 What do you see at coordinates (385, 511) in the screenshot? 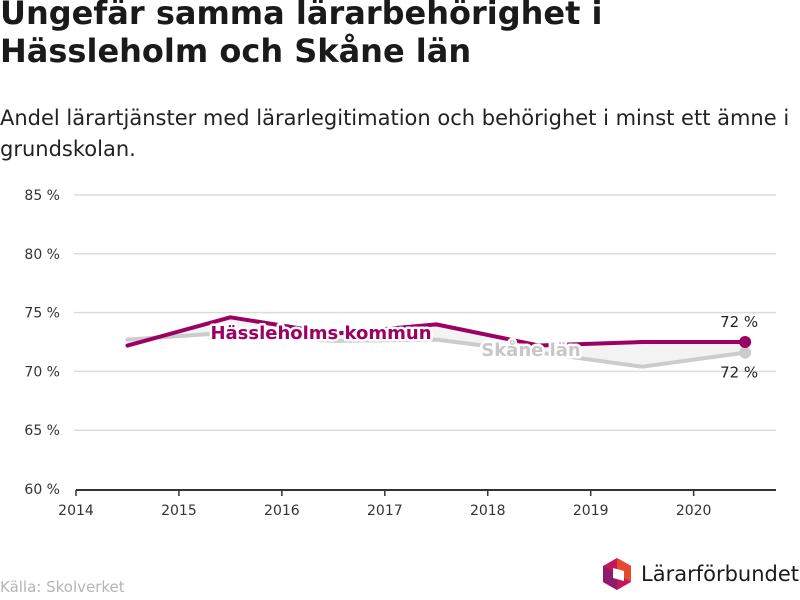
I see `x-tick-label: 2017` at bounding box center [385, 511].